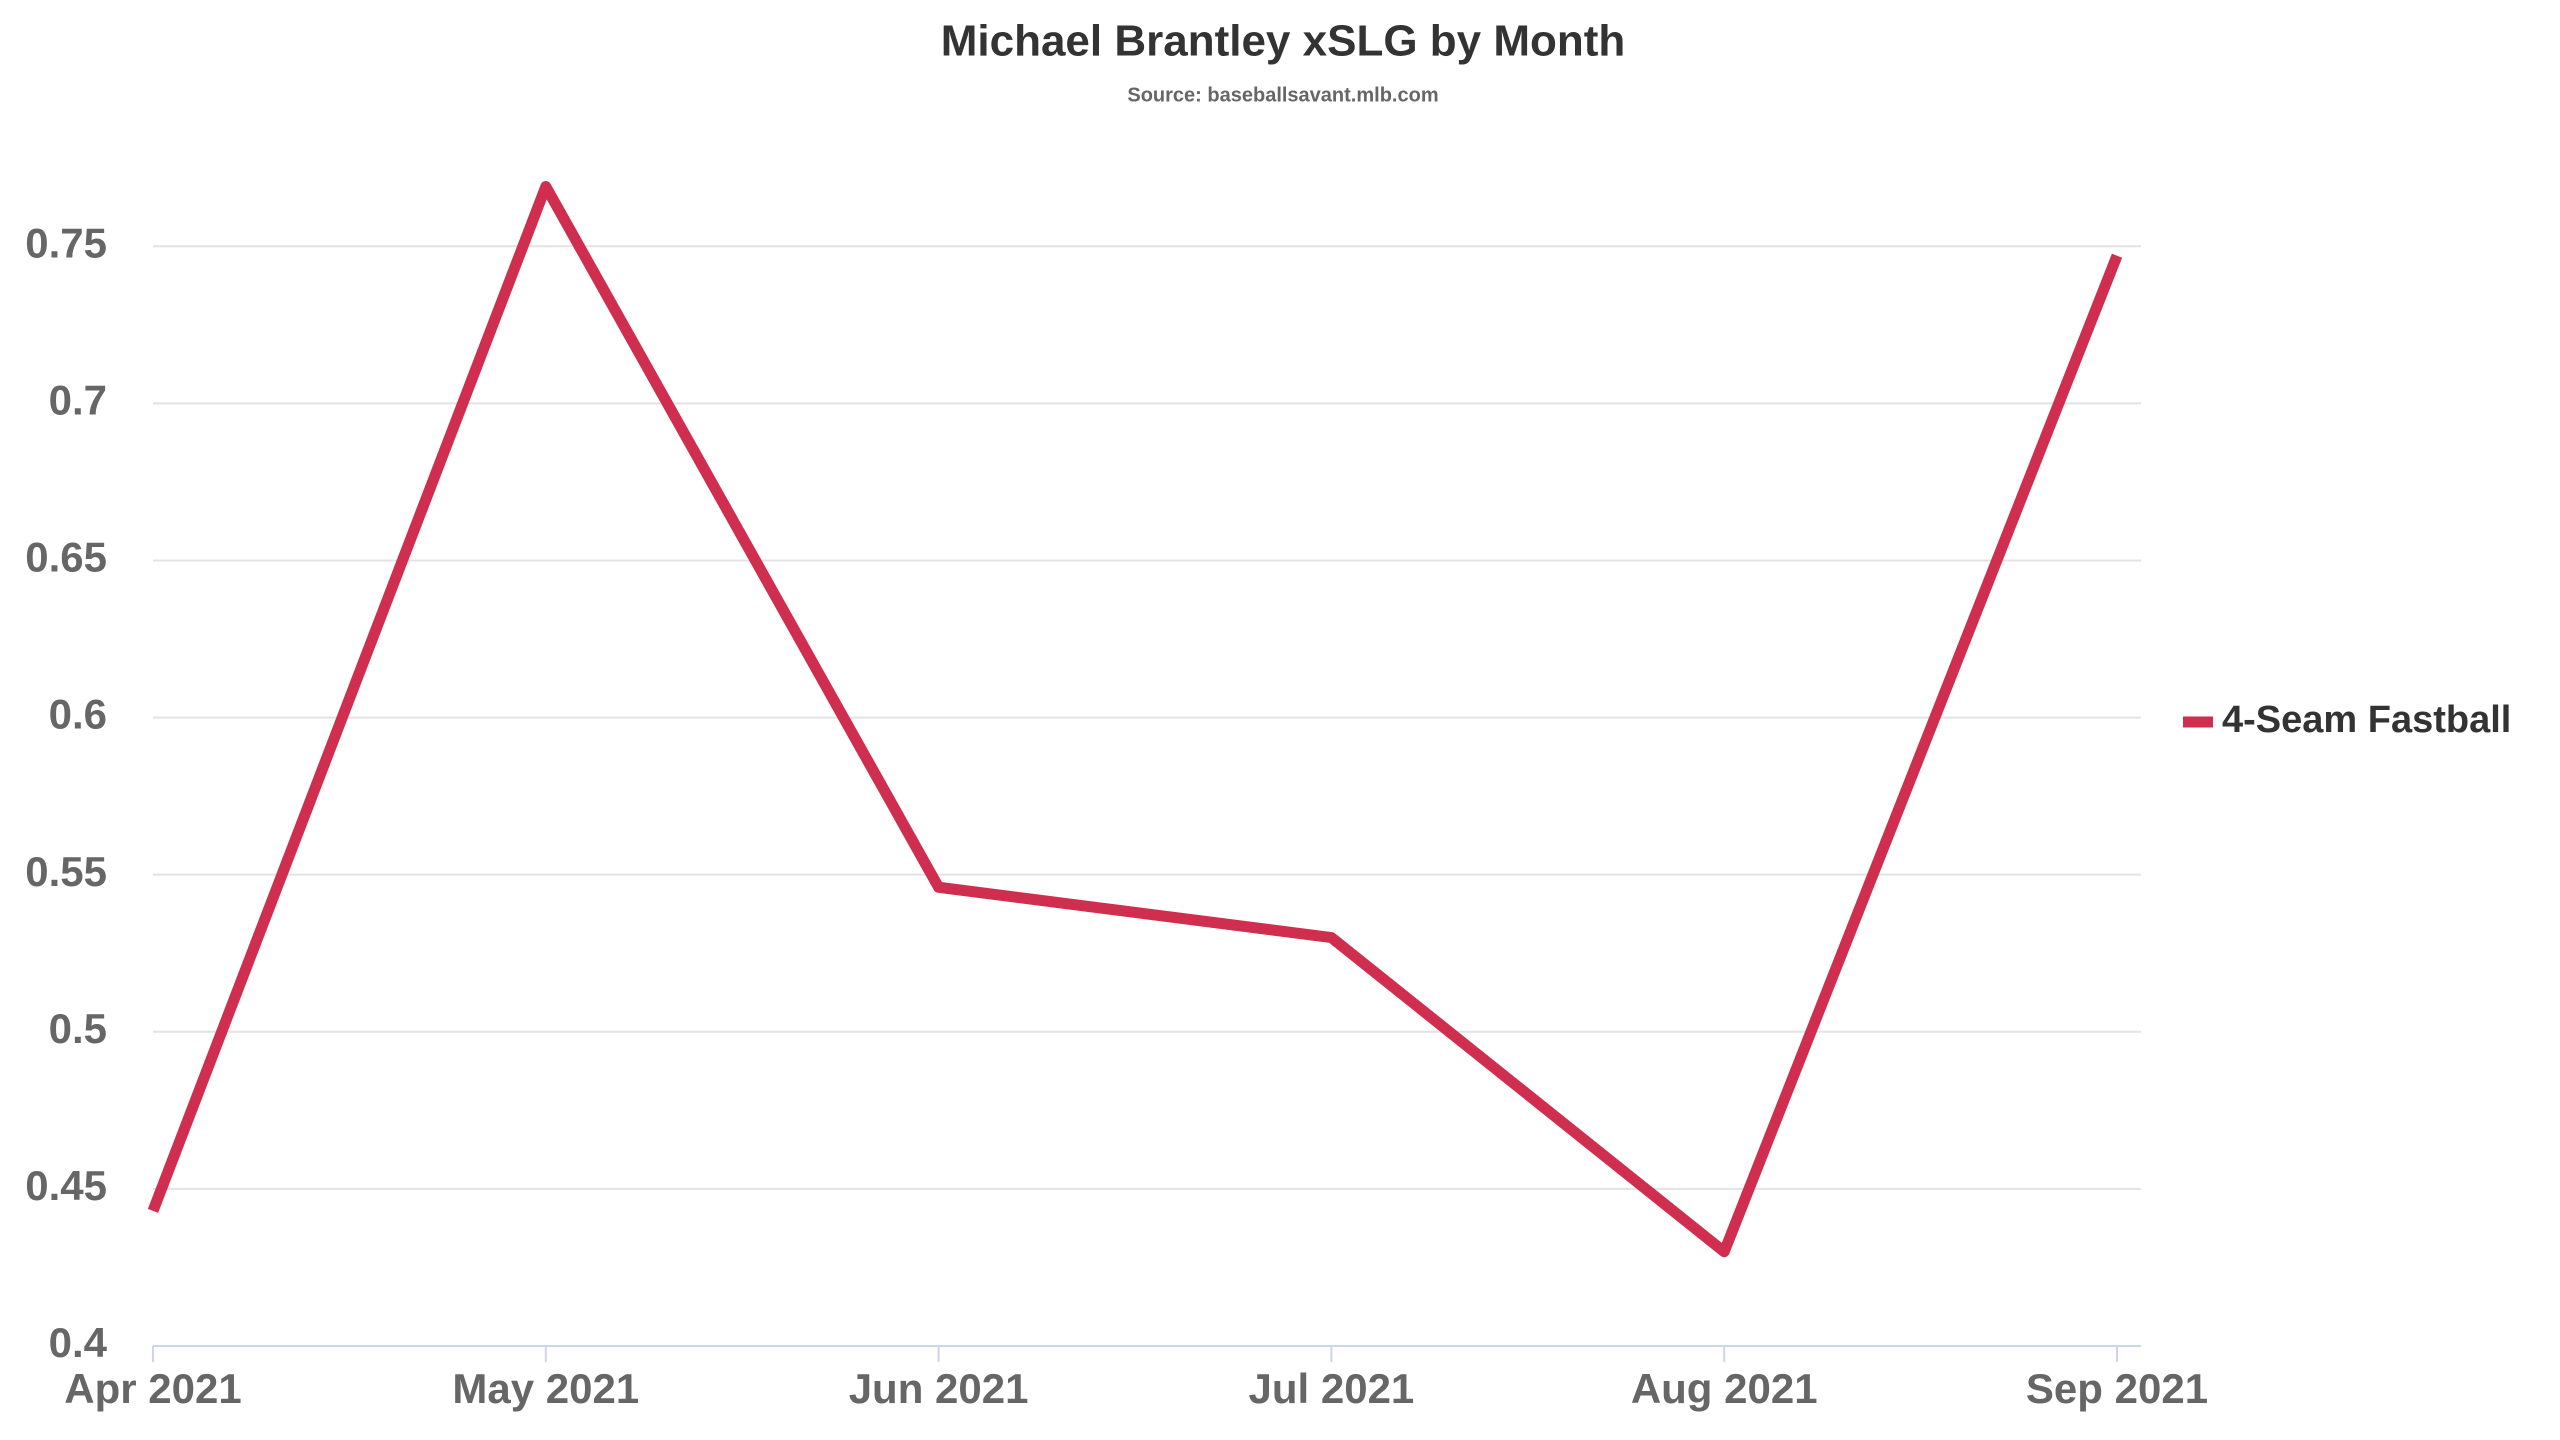  What do you see at coordinates (78, 399) in the screenshot?
I see `y-tick-label: 0.7` at bounding box center [78, 399].